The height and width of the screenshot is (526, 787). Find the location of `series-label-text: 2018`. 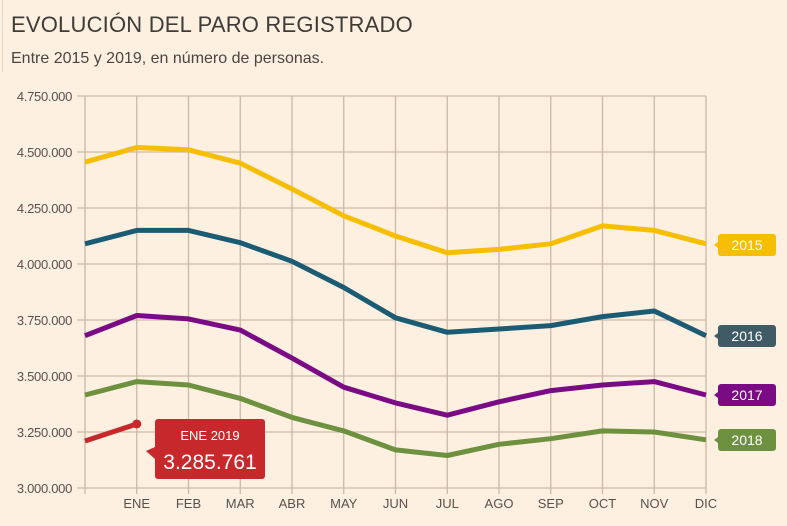

series-label-text: 2018 is located at coordinates (746, 440).